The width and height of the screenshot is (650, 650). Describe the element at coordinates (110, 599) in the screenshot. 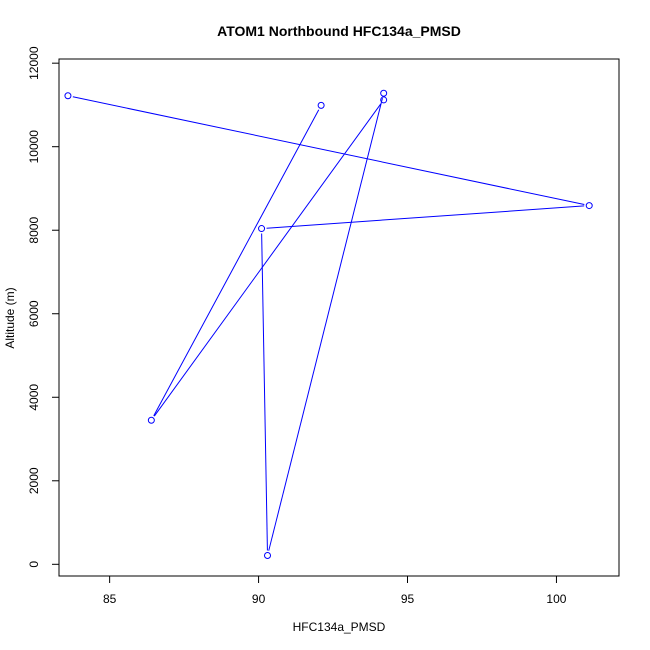

I see `x-tick-label: 85` at that location.